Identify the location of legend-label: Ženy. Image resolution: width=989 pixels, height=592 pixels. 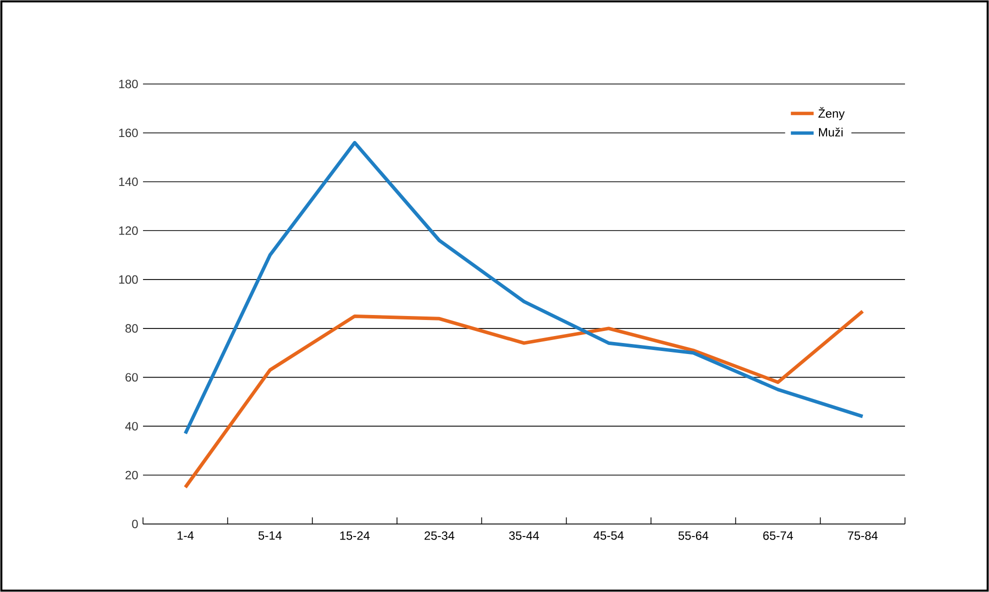
(831, 113).